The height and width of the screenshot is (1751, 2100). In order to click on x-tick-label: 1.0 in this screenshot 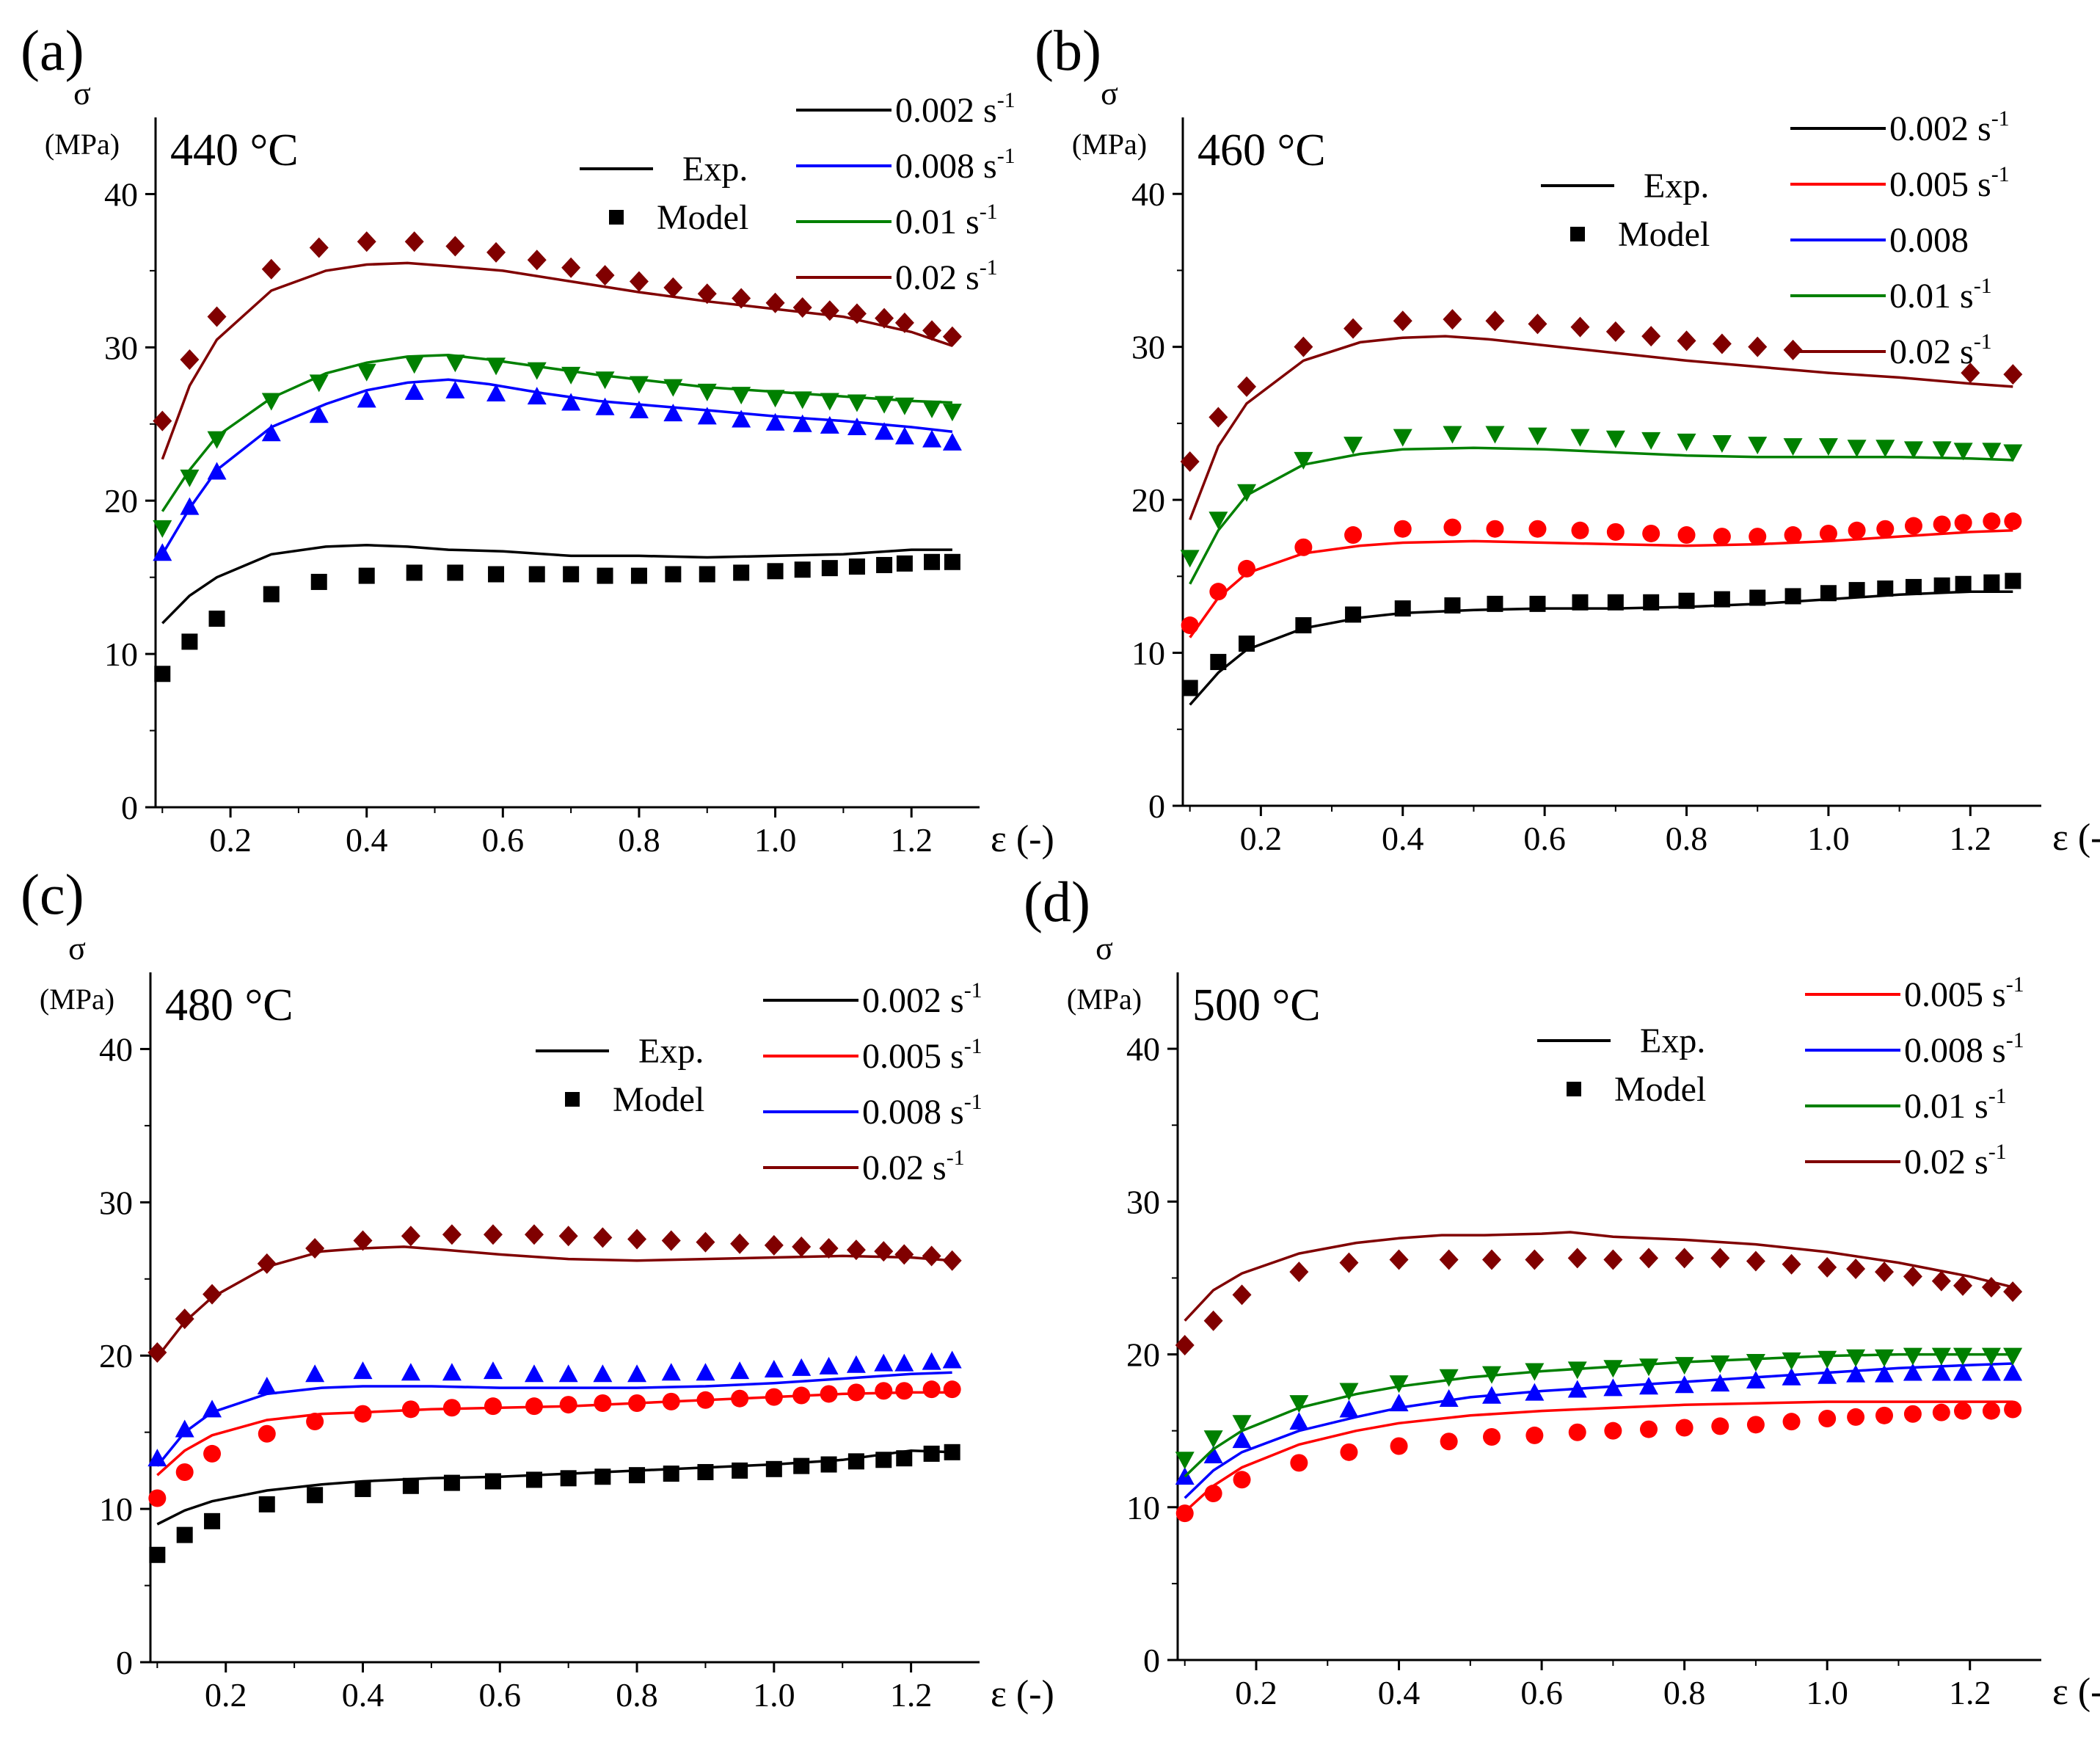, I will do `click(1828, 838)`.